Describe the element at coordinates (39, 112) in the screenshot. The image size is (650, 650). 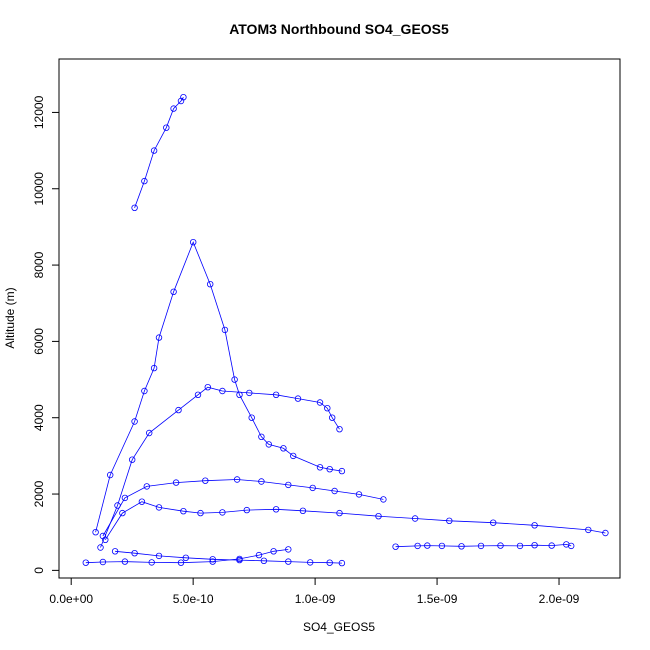
I see `y-tick-label: 12000` at that location.